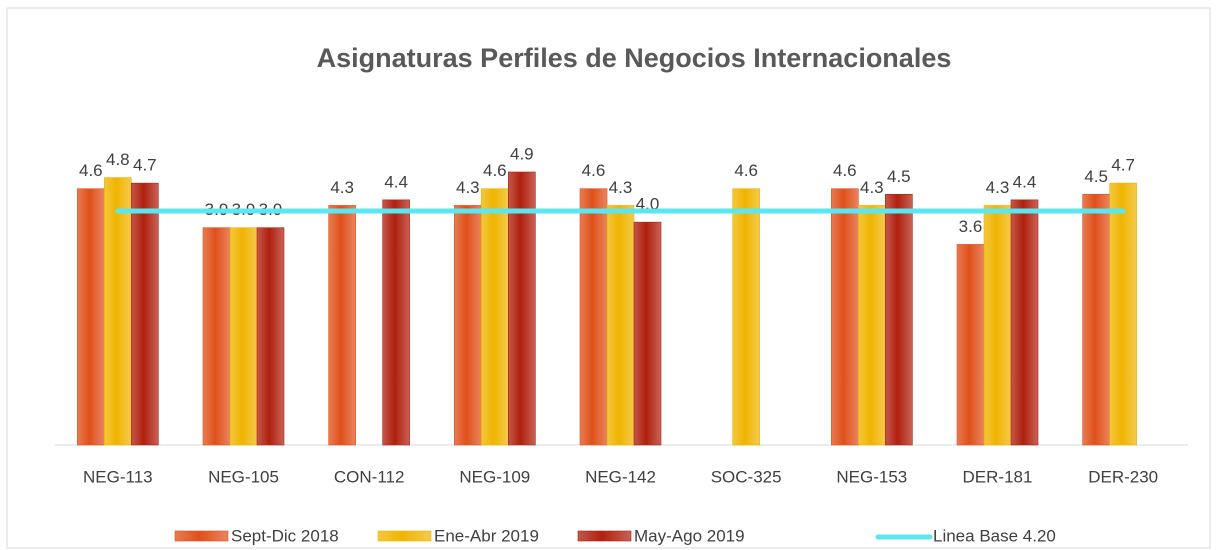 The image size is (1217, 550). Describe the element at coordinates (522, 153) in the screenshot. I see `data-label: 4.9` at that location.